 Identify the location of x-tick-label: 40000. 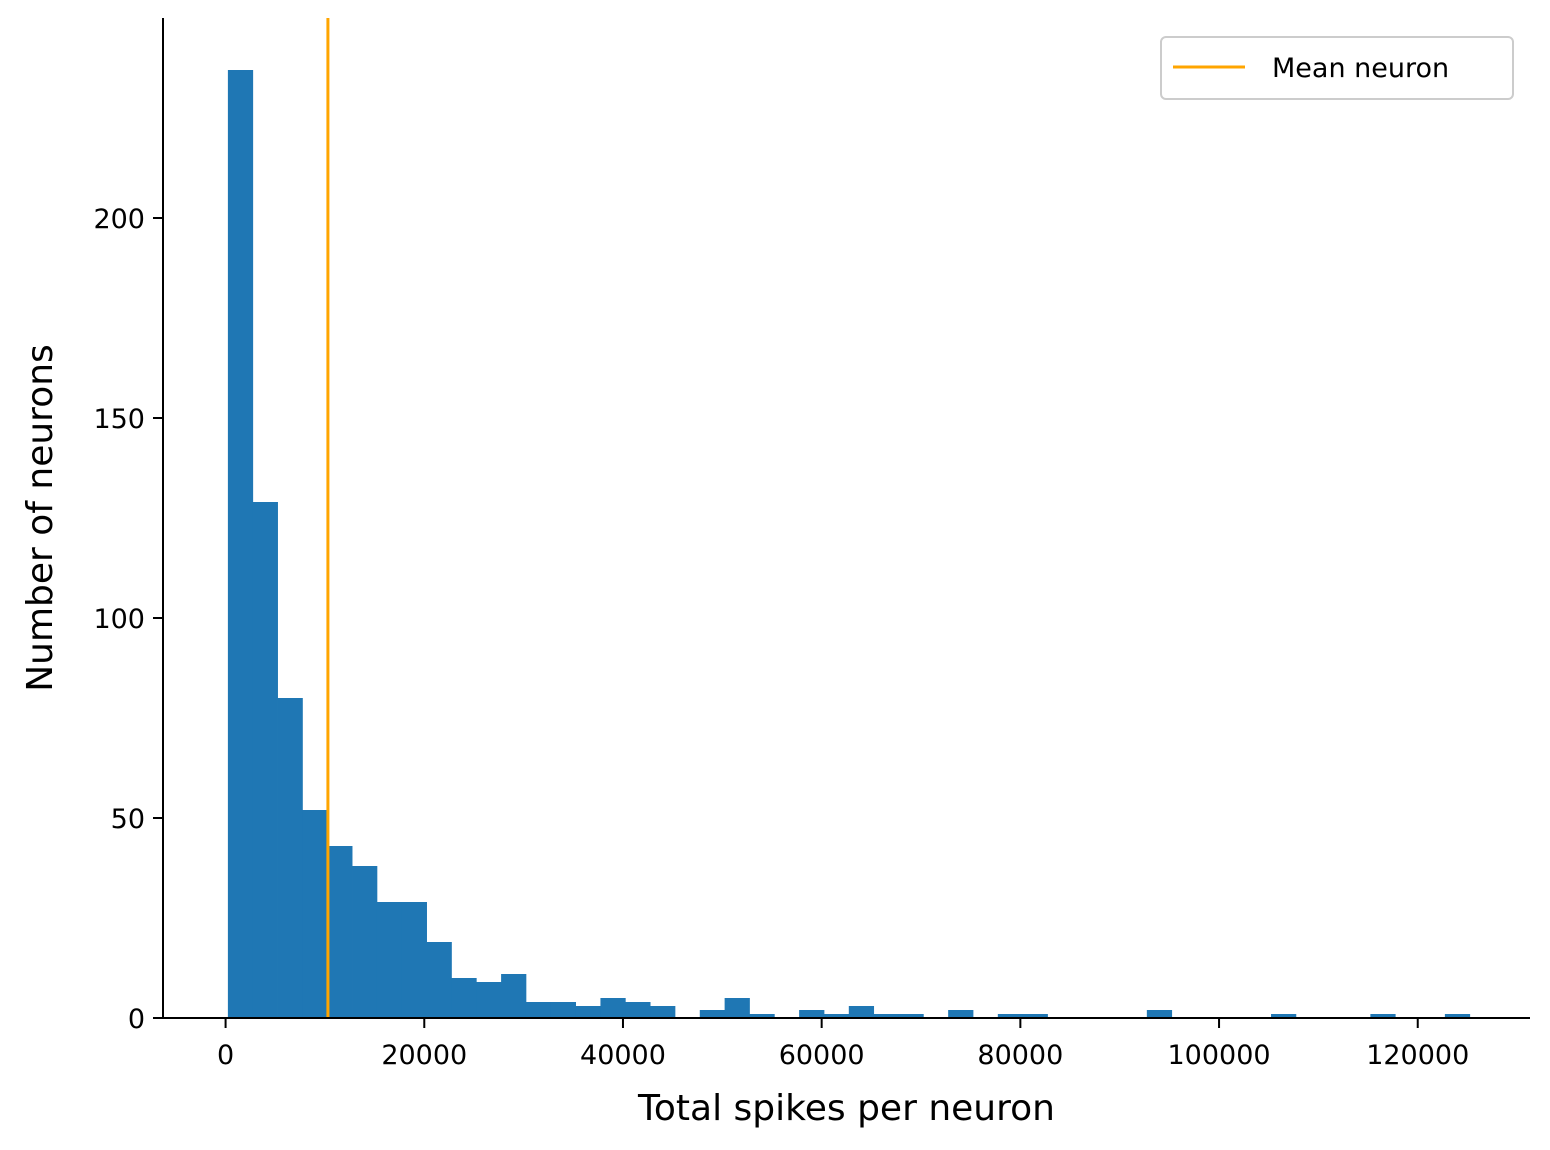
(623, 1055).